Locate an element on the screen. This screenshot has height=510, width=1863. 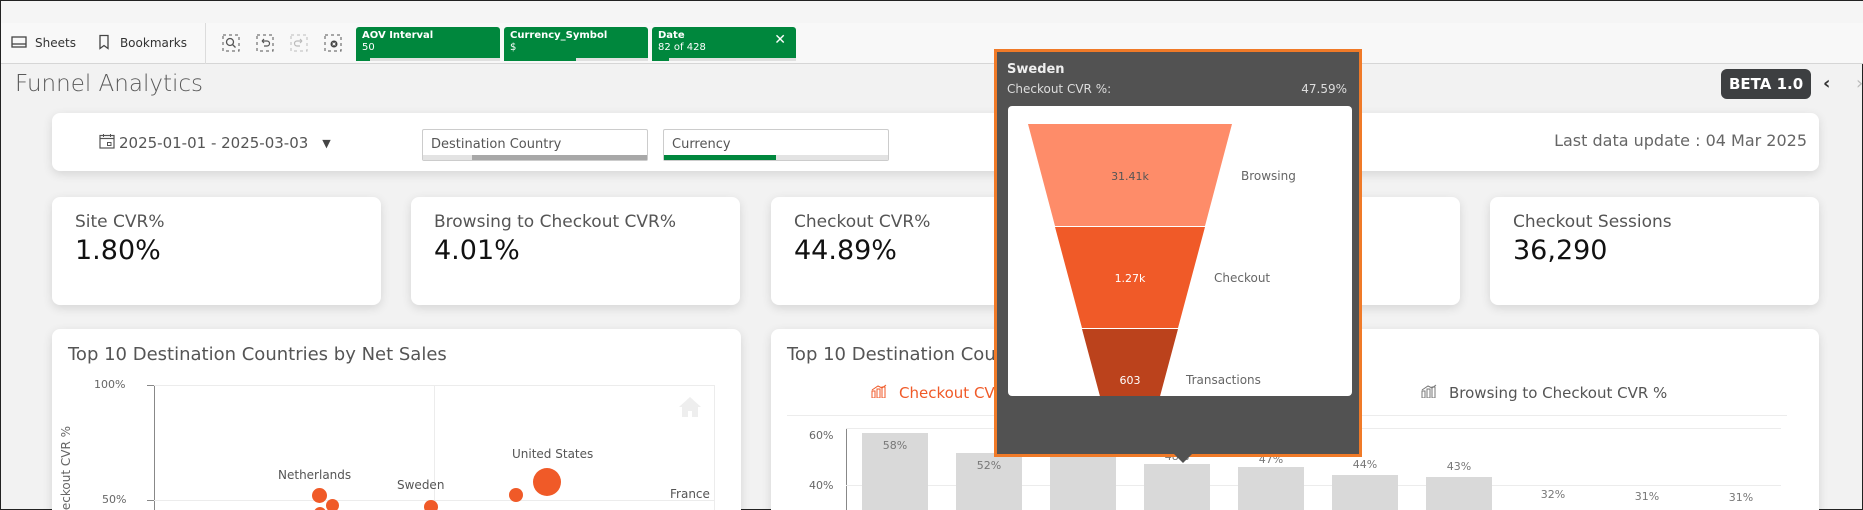
y-tick: 40% is located at coordinates (821, 485).